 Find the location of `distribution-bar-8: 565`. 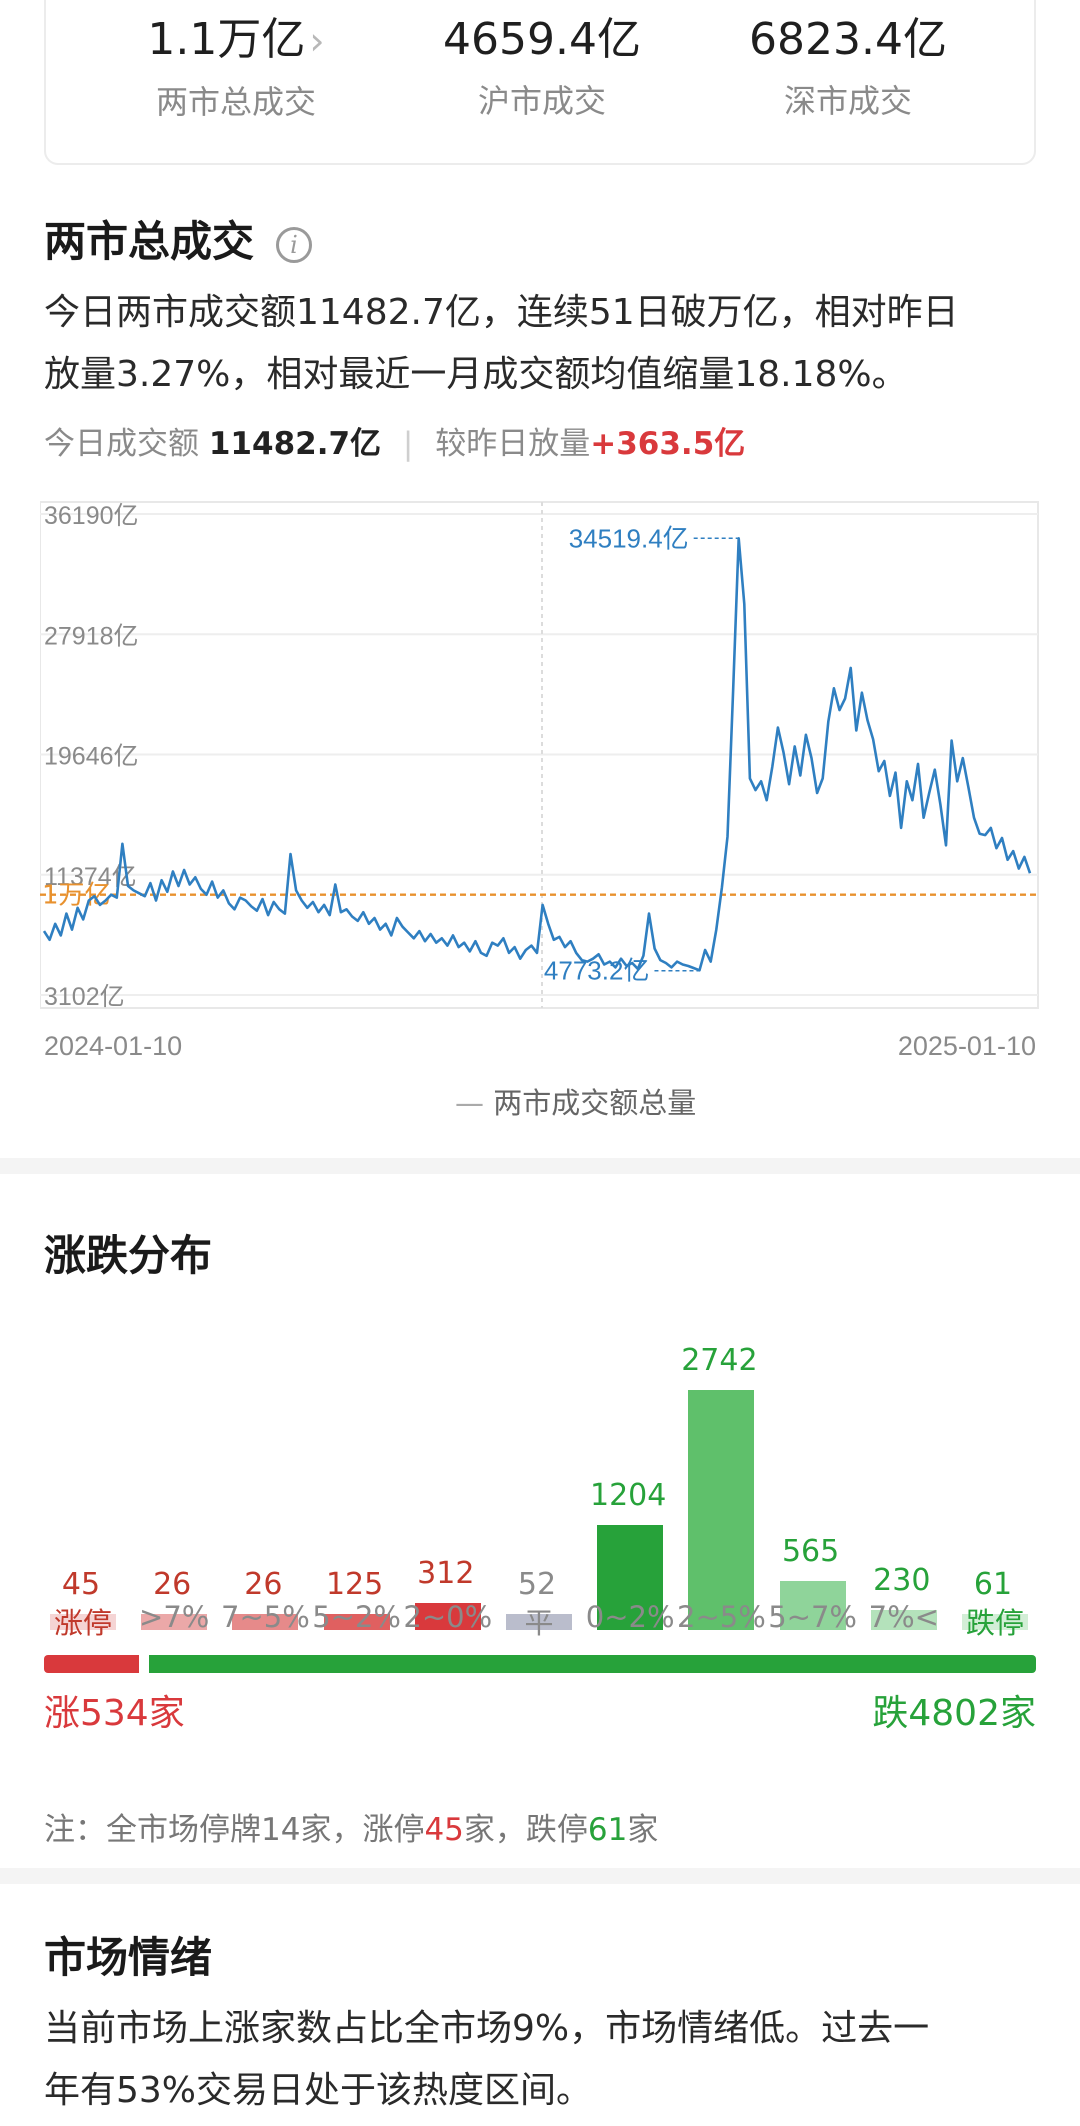

distribution-bar-8: 565 is located at coordinates (811, 1480).